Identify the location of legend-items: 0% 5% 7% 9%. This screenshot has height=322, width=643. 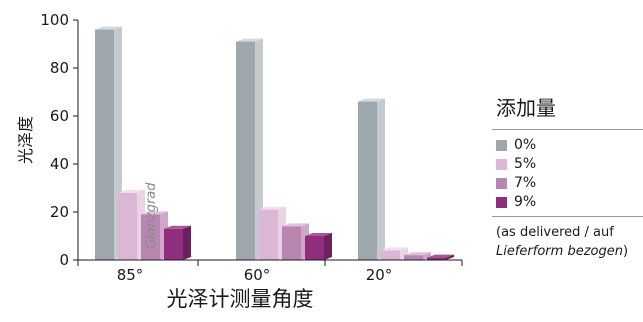
(569, 174).